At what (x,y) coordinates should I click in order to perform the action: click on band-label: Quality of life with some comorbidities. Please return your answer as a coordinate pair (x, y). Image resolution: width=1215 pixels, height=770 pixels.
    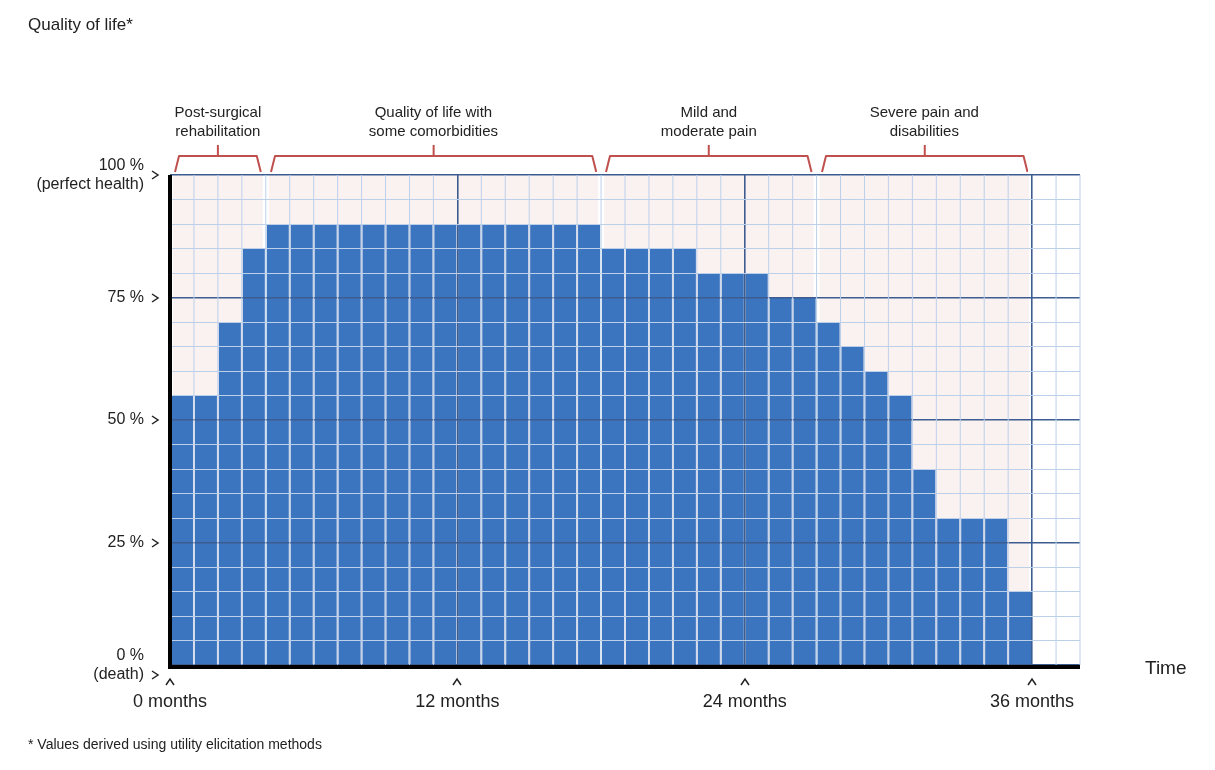
    Looking at the image, I should click on (433, 121).